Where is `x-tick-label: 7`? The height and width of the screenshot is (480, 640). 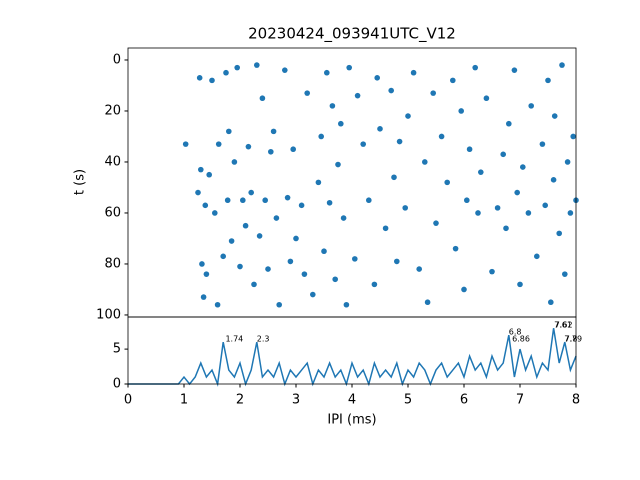
x-tick-label: 7 is located at coordinates (520, 400).